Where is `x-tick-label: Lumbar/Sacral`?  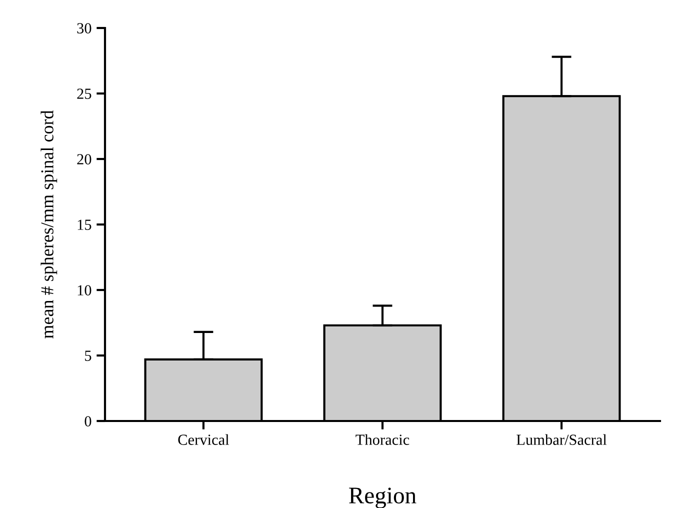 x-tick-label: Lumbar/Sacral is located at coordinates (561, 439).